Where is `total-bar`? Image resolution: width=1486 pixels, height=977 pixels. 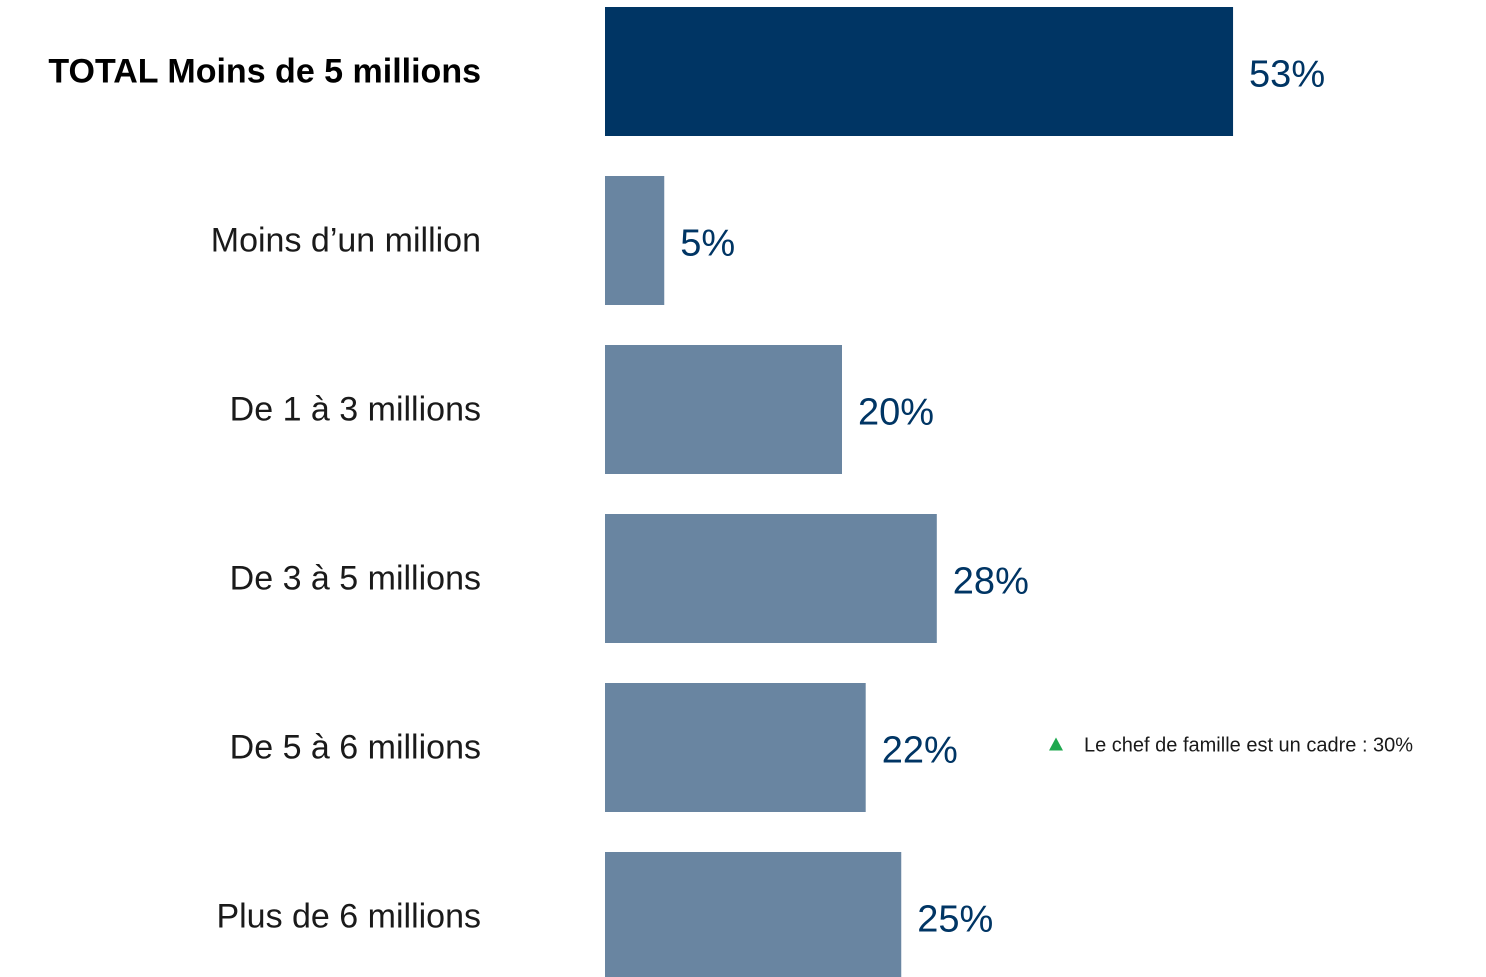 total-bar is located at coordinates (919, 71).